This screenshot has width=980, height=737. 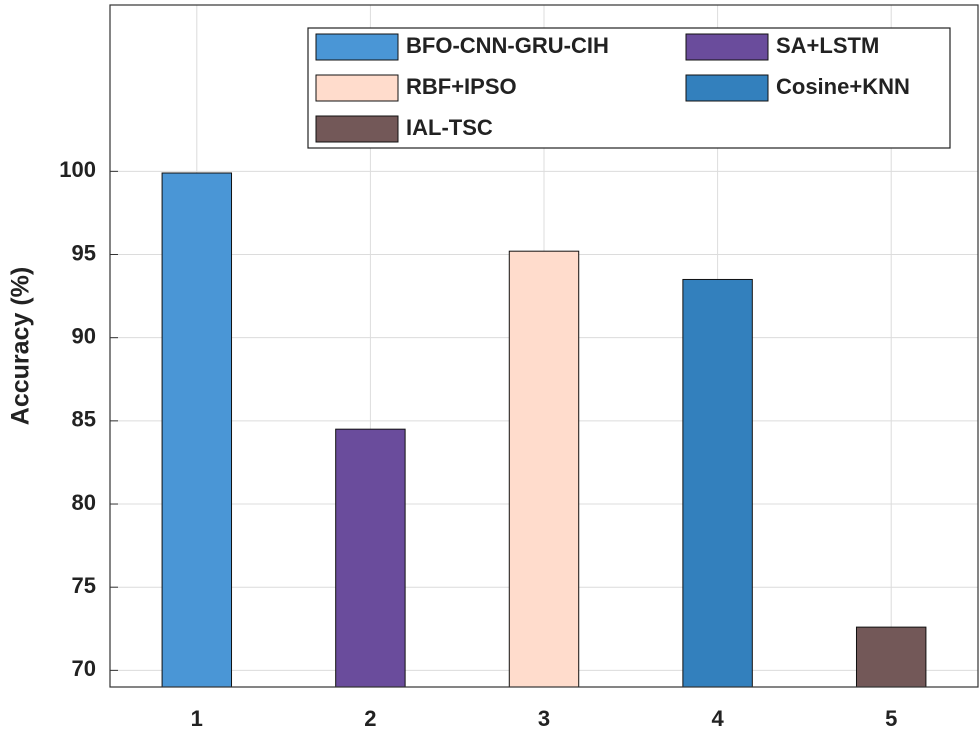 What do you see at coordinates (84, 668) in the screenshot?
I see `y-tick-label: 70` at bounding box center [84, 668].